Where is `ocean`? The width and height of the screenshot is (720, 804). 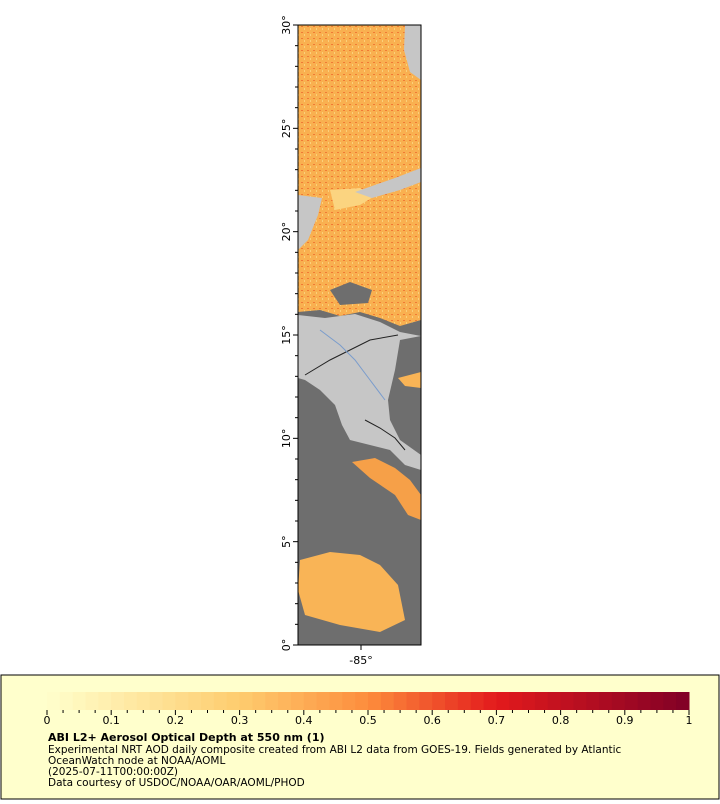
ocean is located at coordinates (351, 293).